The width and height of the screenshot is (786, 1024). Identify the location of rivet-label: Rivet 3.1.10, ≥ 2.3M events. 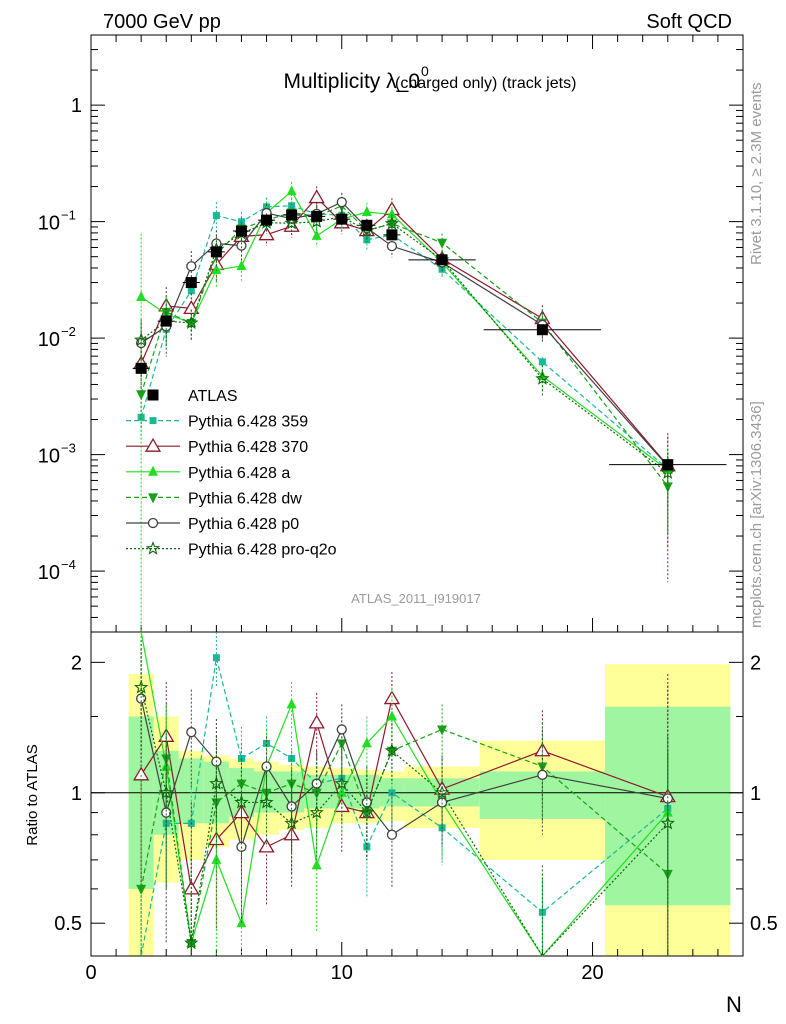
(756, 174).